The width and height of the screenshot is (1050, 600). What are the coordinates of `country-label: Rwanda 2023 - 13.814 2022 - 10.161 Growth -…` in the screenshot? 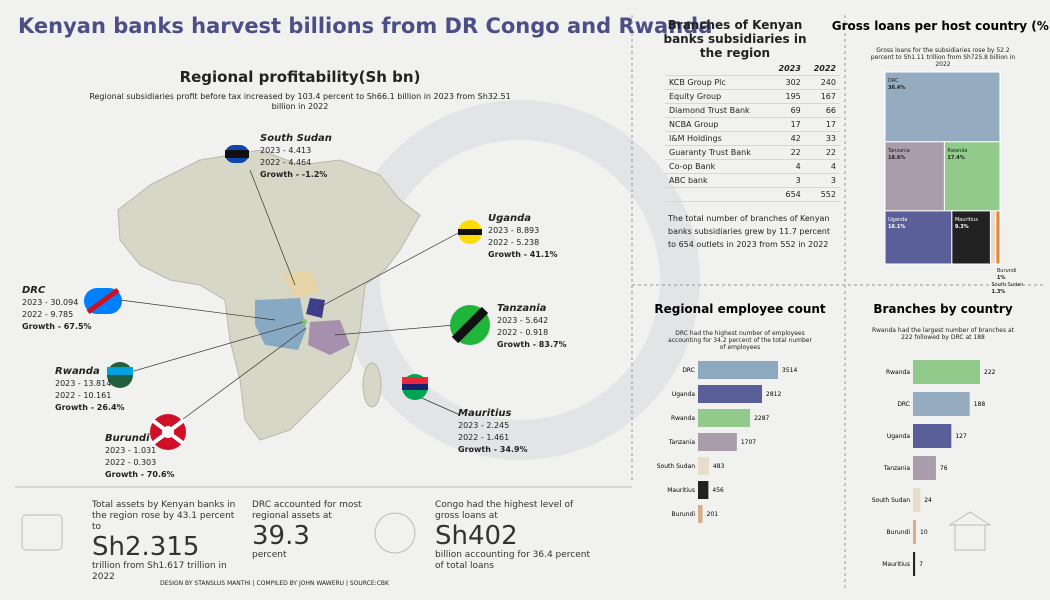 It's located at (90, 390).